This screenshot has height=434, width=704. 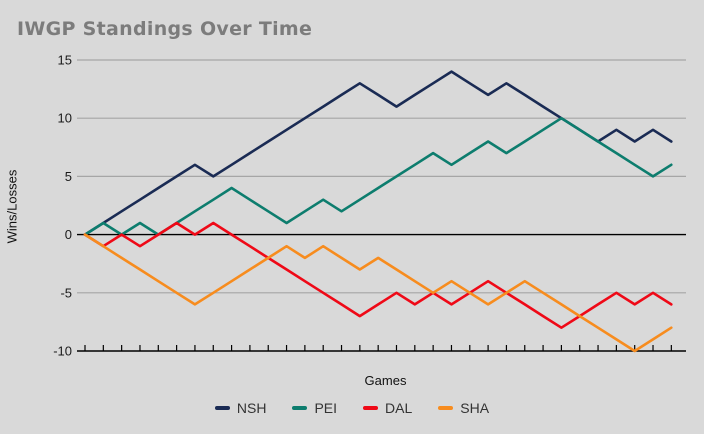 What do you see at coordinates (446, 408) in the screenshot?
I see `legend-swatch-SHA` at bounding box center [446, 408].